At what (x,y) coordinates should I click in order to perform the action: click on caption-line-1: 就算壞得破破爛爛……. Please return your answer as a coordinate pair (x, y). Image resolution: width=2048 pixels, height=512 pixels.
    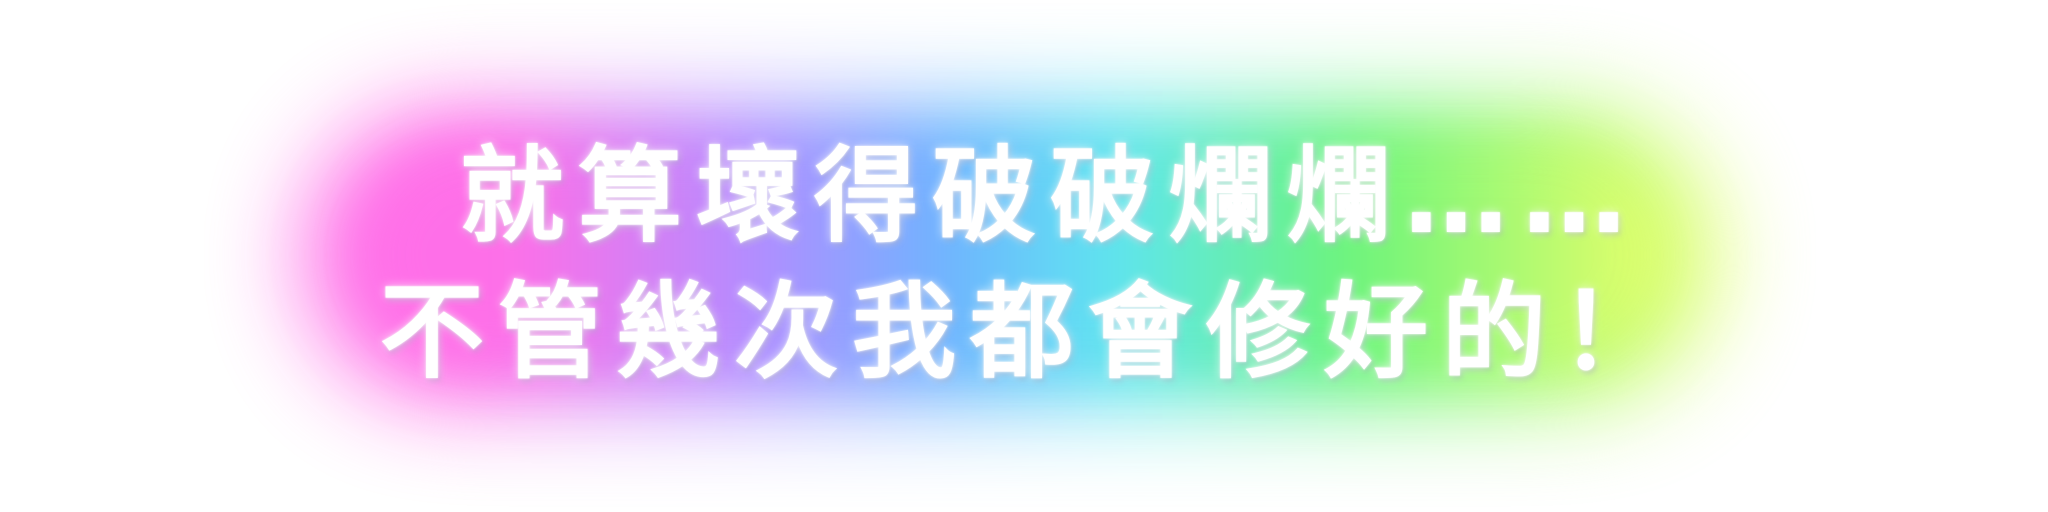
    Looking at the image, I should click on (1049, 196).